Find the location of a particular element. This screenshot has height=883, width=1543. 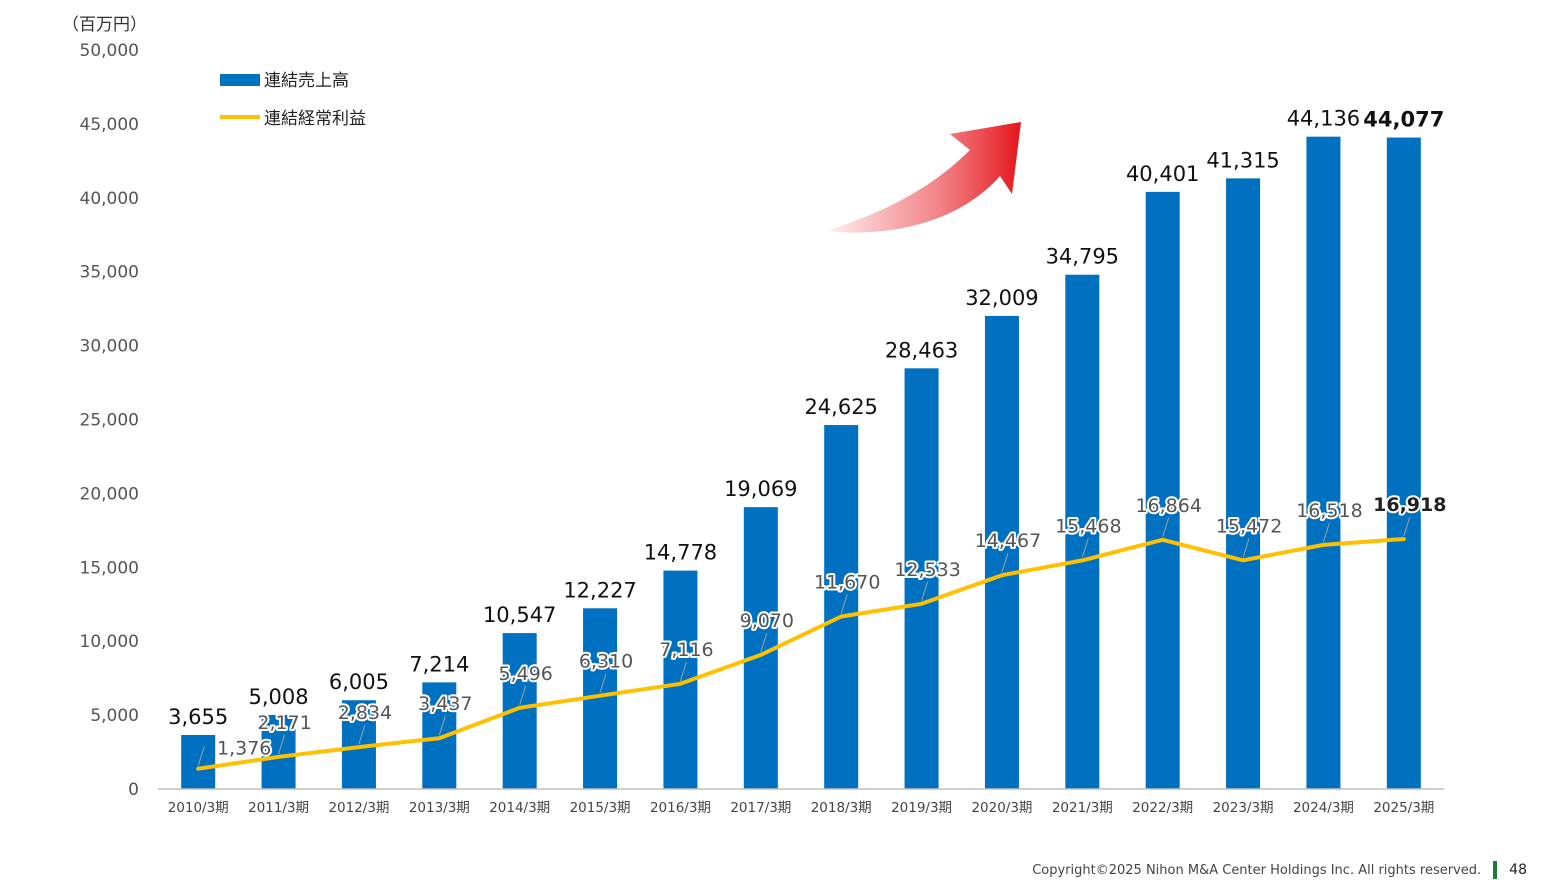

line-value-label: 1,376 is located at coordinates (244, 749).